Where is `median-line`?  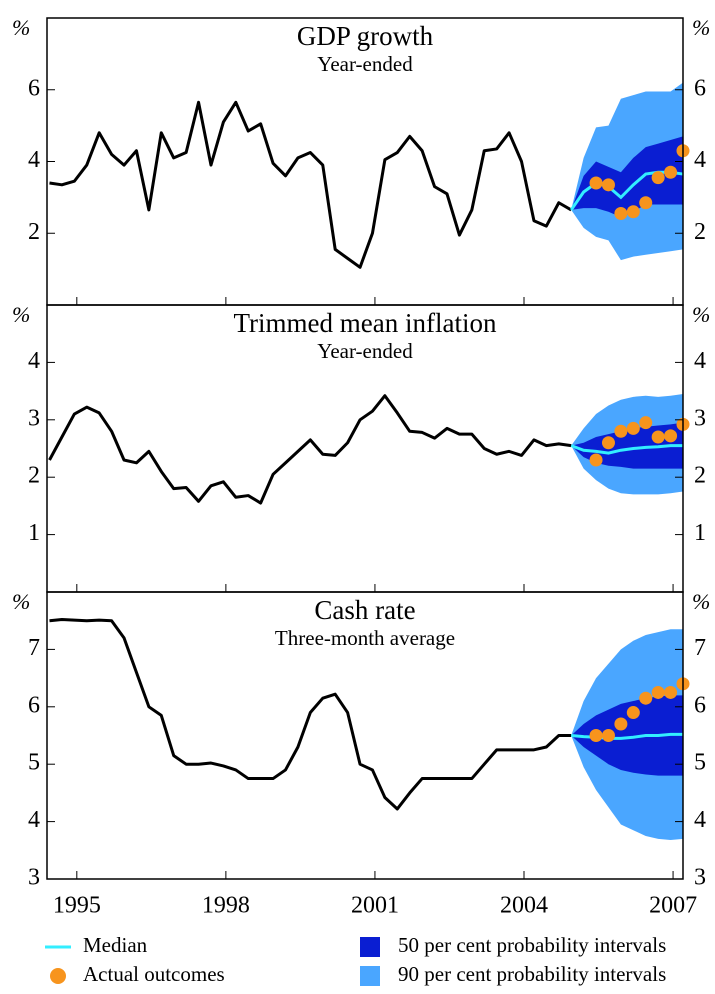 median-line is located at coordinates (626, 449).